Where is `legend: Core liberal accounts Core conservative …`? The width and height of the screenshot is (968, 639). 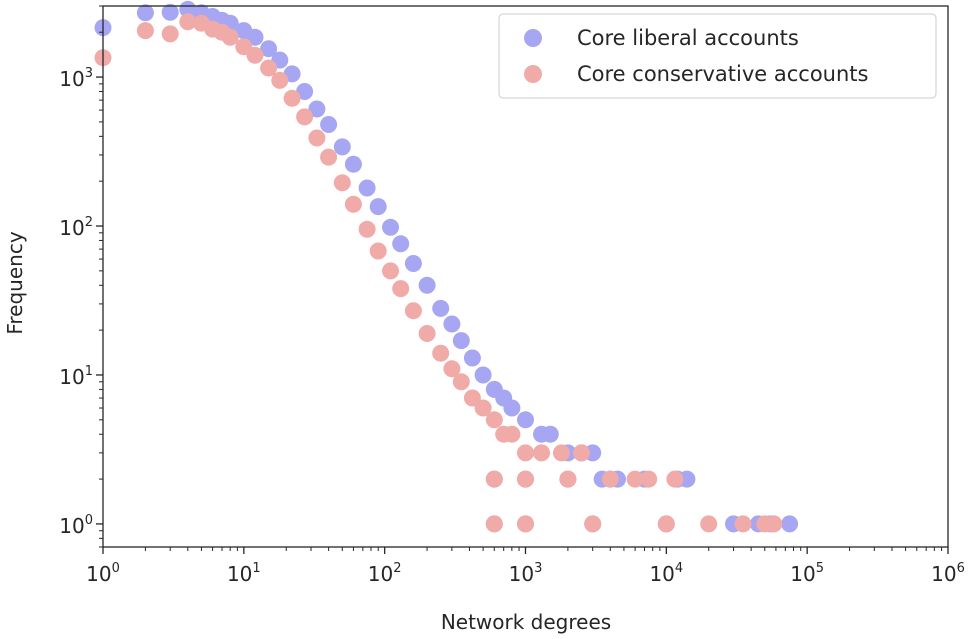 legend: Core liberal accounts Core conservative … is located at coordinates (717, 56).